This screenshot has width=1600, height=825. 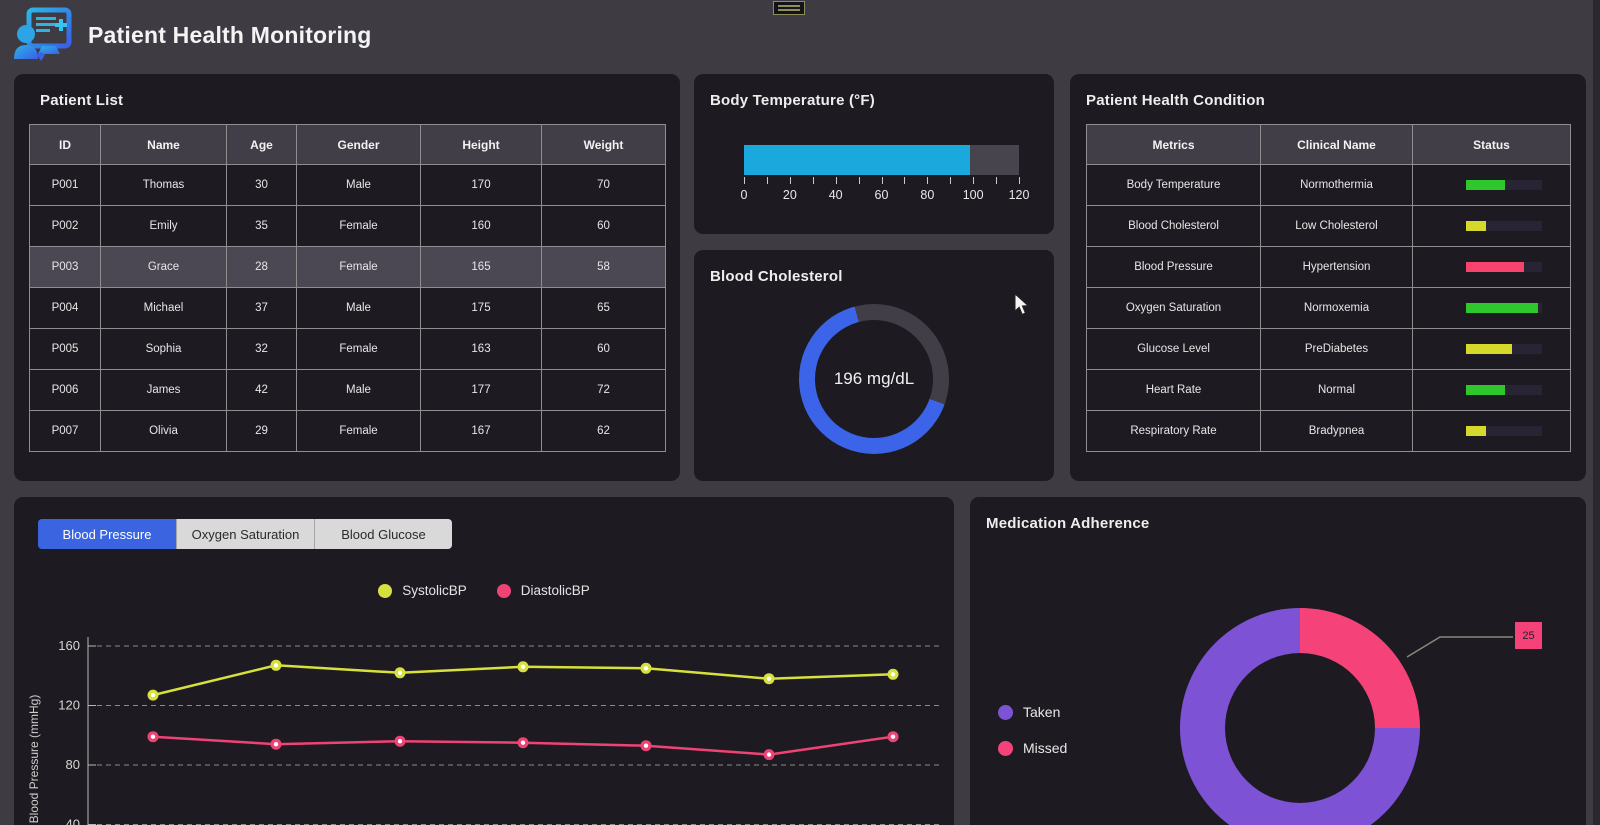 What do you see at coordinates (1328, 349) in the screenshot?
I see `table-row: Glucose Level PreDiabetes` at bounding box center [1328, 349].